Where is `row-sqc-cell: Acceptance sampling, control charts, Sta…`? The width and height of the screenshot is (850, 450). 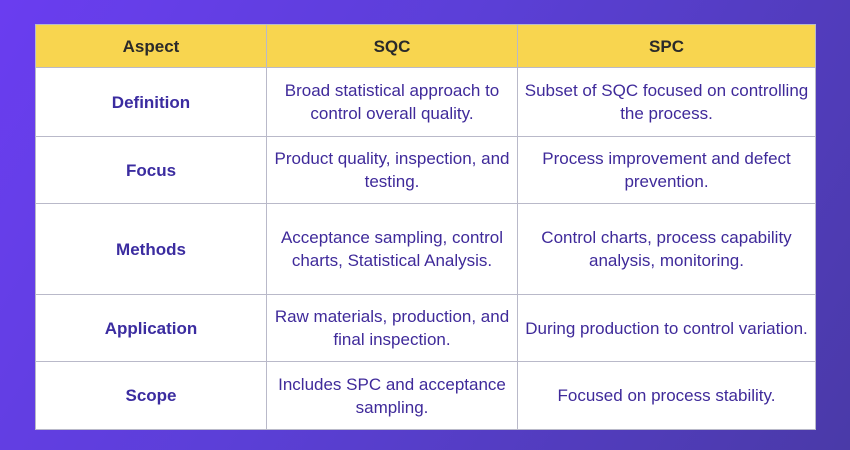 row-sqc-cell: Acceptance sampling, control charts, Sta… is located at coordinates (392, 249).